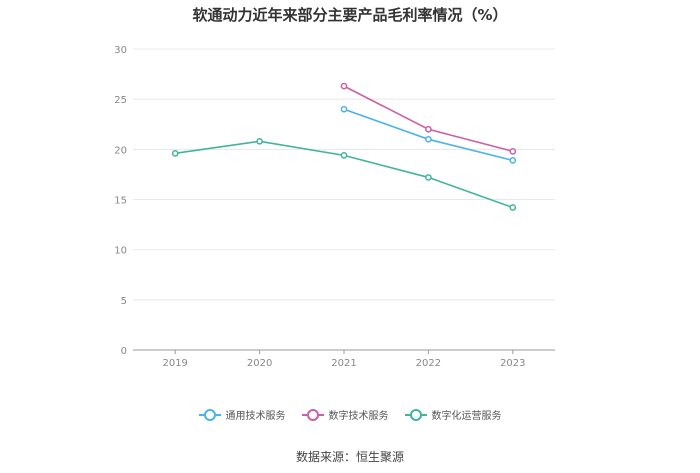 The image size is (700, 473). I want to click on y-tick-label: 25, so click(120, 100).